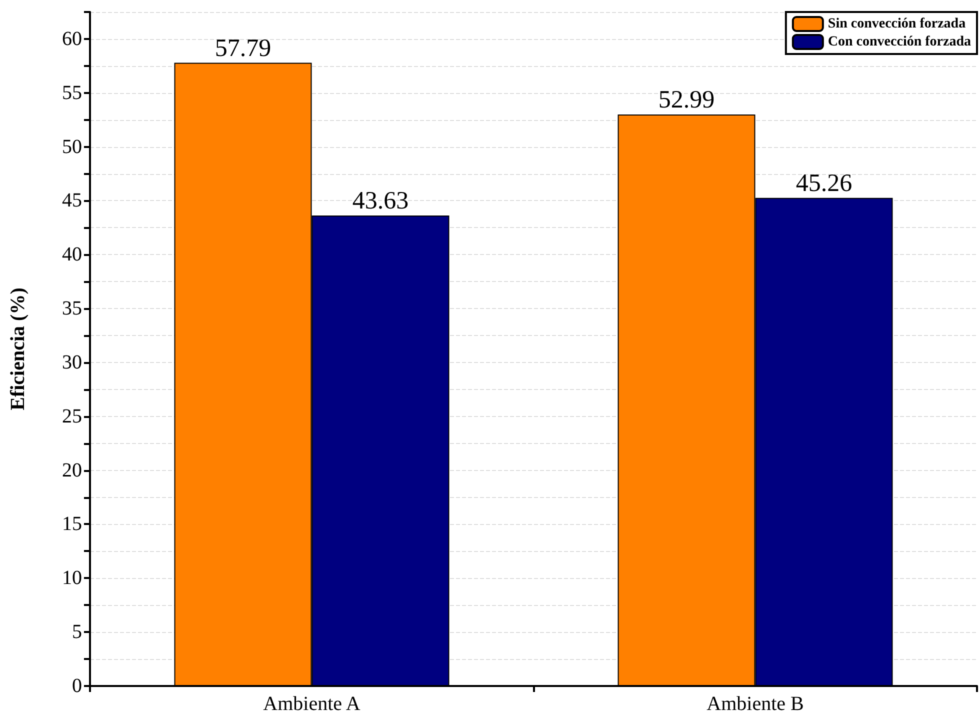 The height and width of the screenshot is (724, 979). What do you see at coordinates (900, 42) in the screenshot?
I see `legend-label: Con convección forzada` at bounding box center [900, 42].